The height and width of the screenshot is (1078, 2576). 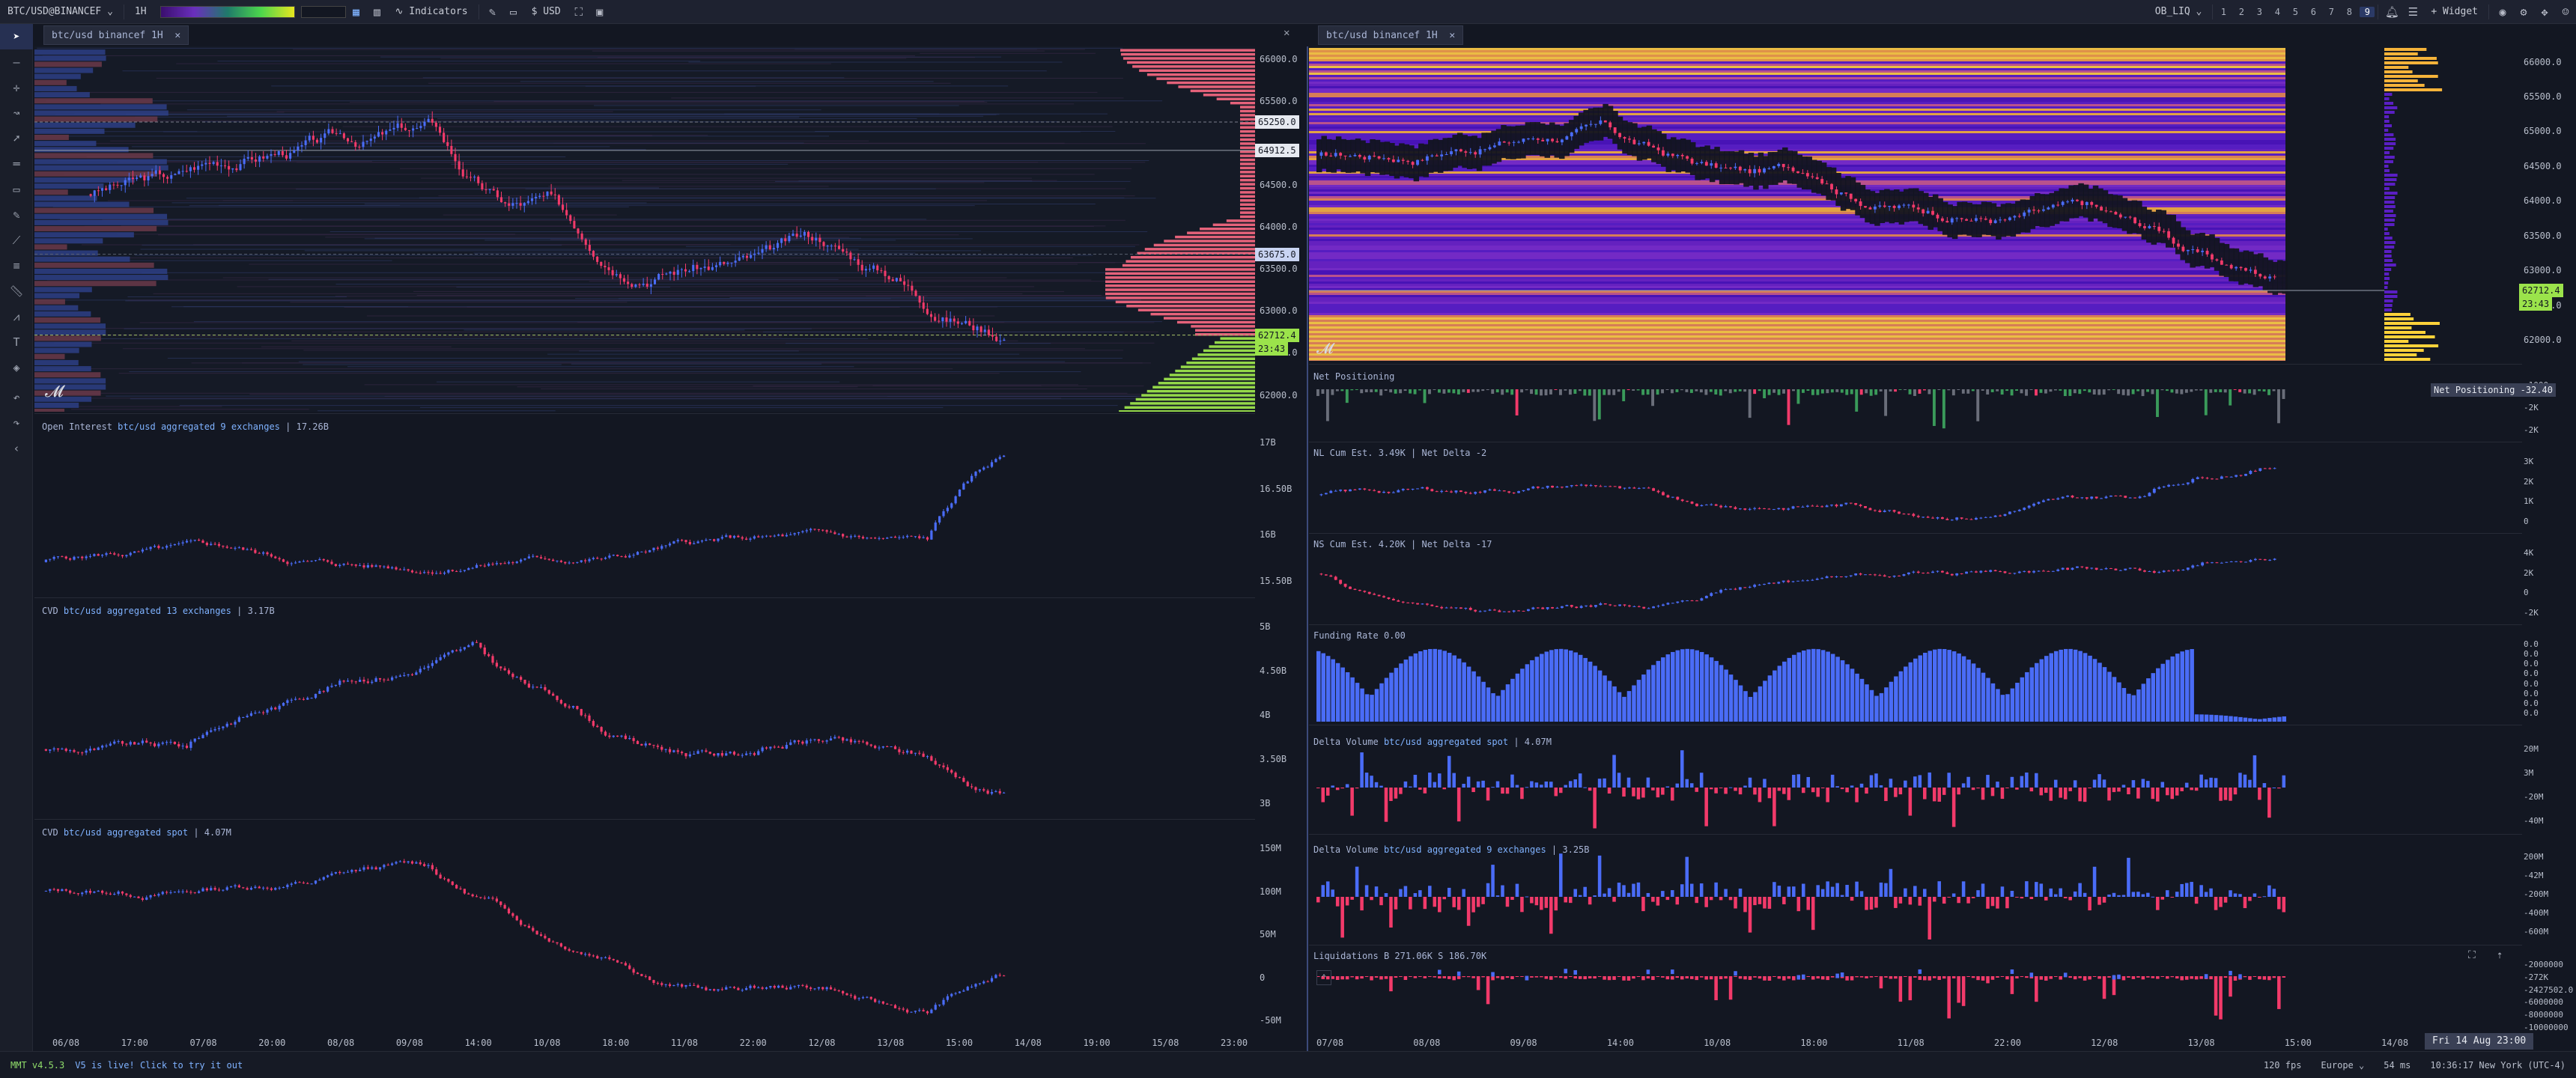 What do you see at coordinates (2367, 11) in the screenshot?
I see `layout-9-button: 9` at bounding box center [2367, 11].